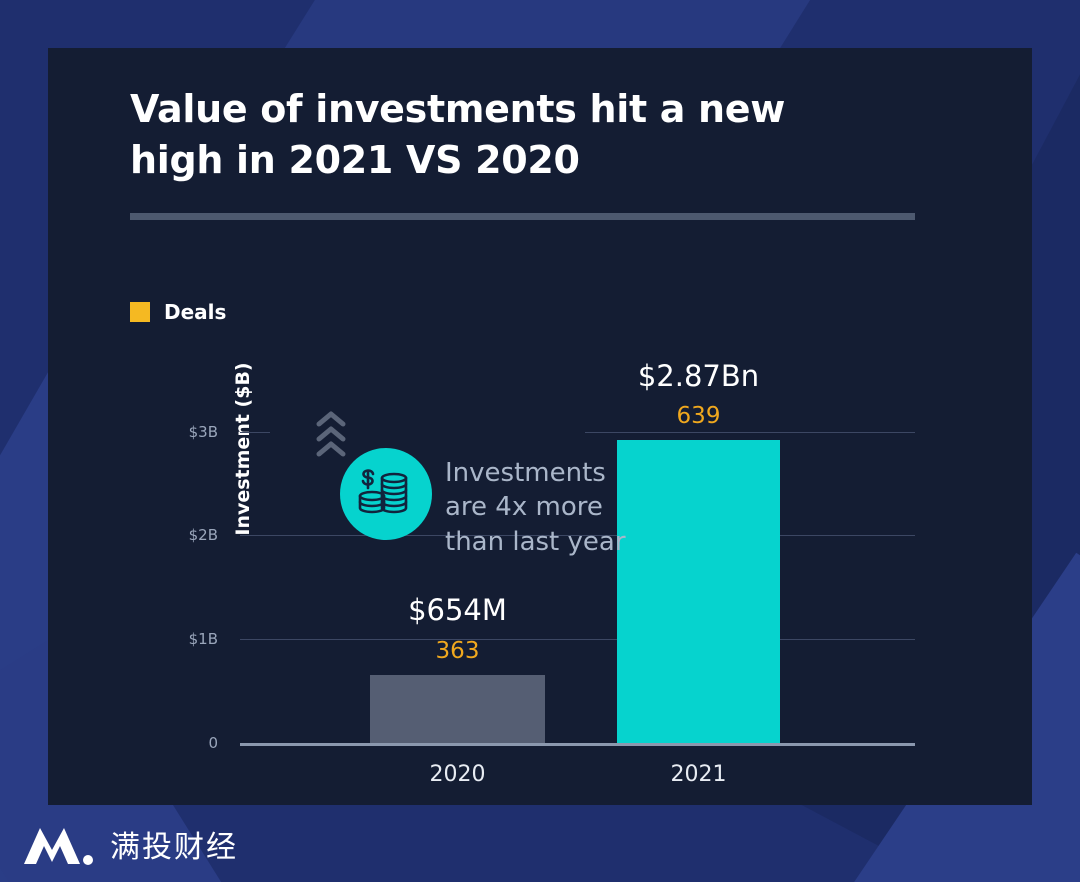  I want to click on y-axis-title: Investment ($B), so click(243, 449).